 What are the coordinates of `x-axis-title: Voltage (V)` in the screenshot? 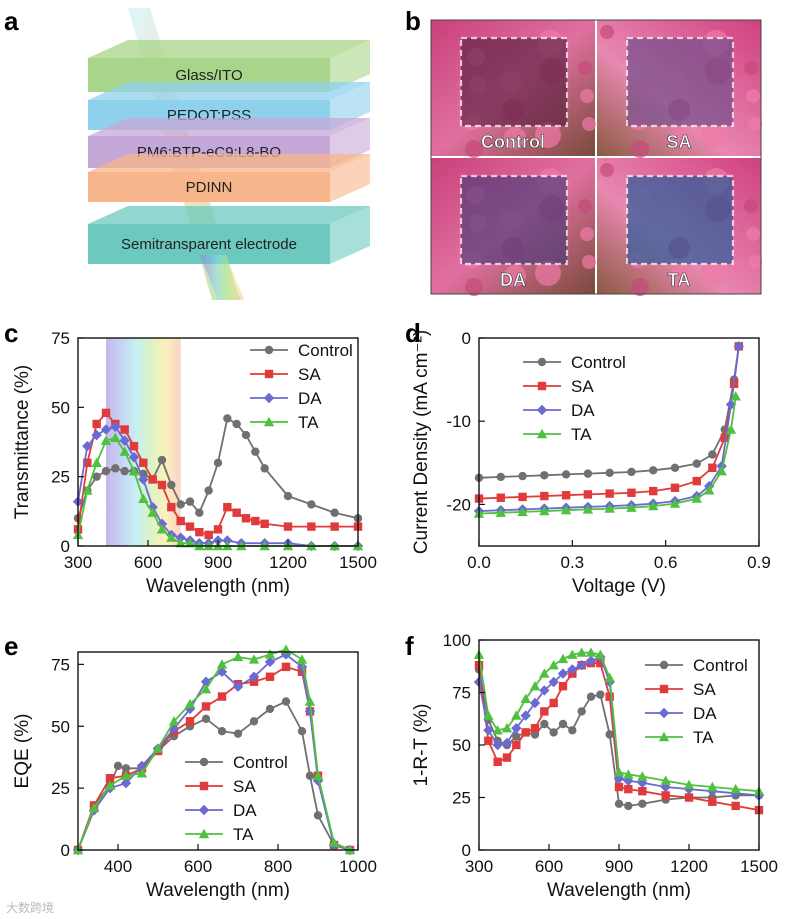 It's located at (619, 586).